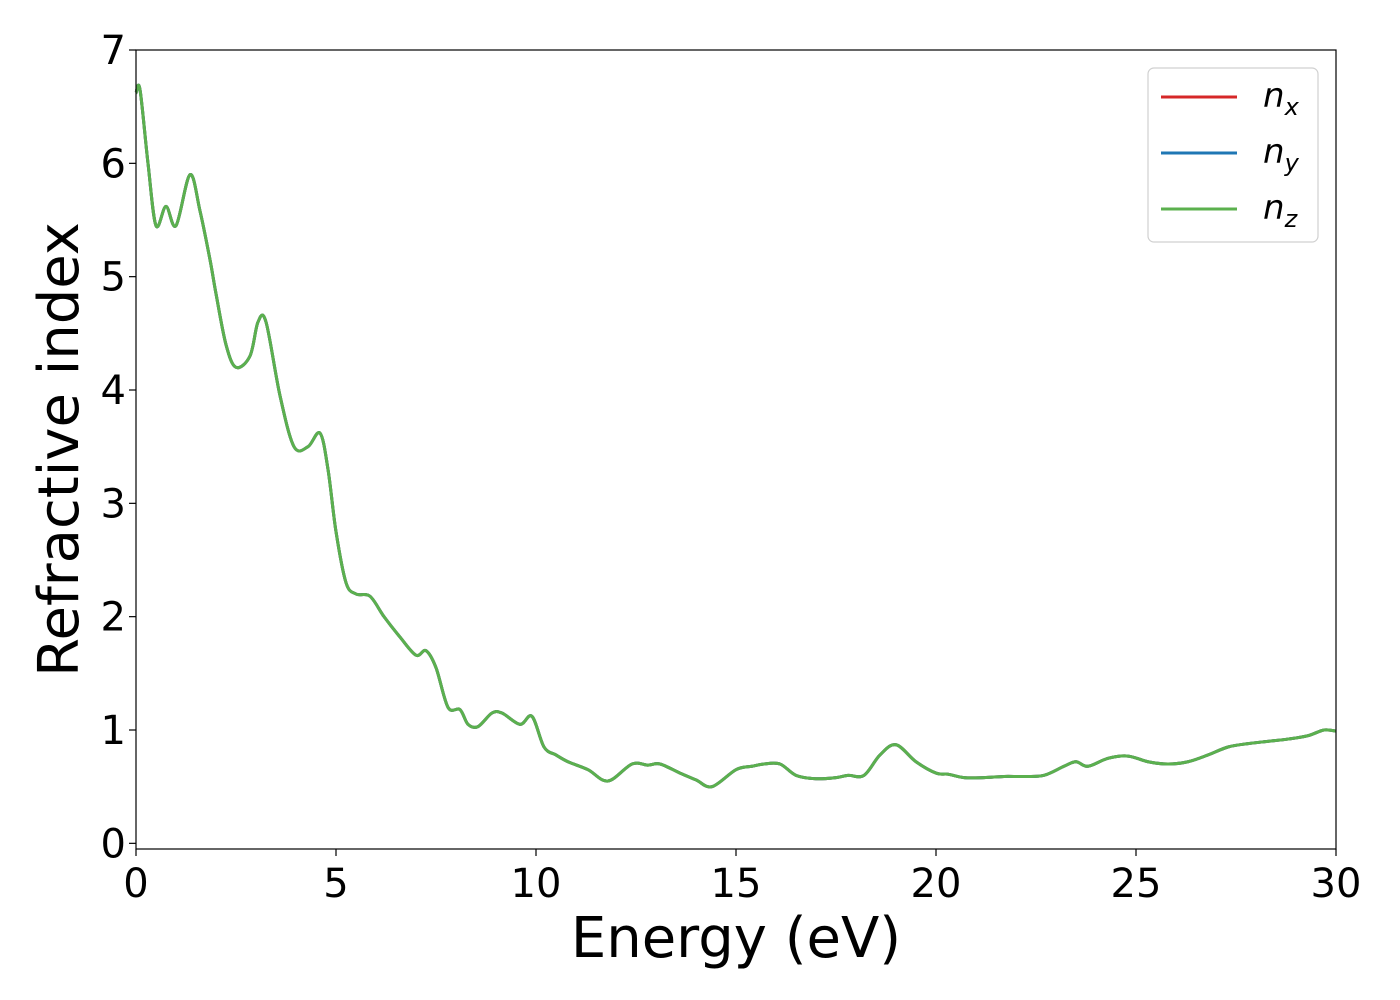 Image resolution: width=1400 pixels, height=1000 pixels. Describe the element at coordinates (113, 504) in the screenshot. I see `y-tick-label: 3` at that location.